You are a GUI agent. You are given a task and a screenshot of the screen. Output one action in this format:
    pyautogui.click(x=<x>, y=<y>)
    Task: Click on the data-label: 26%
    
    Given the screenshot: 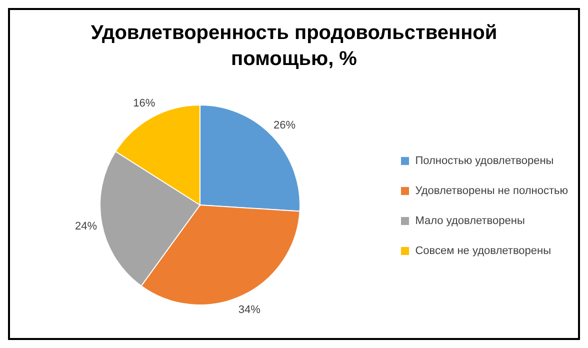 What is the action you would take?
    pyautogui.click(x=285, y=126)
    